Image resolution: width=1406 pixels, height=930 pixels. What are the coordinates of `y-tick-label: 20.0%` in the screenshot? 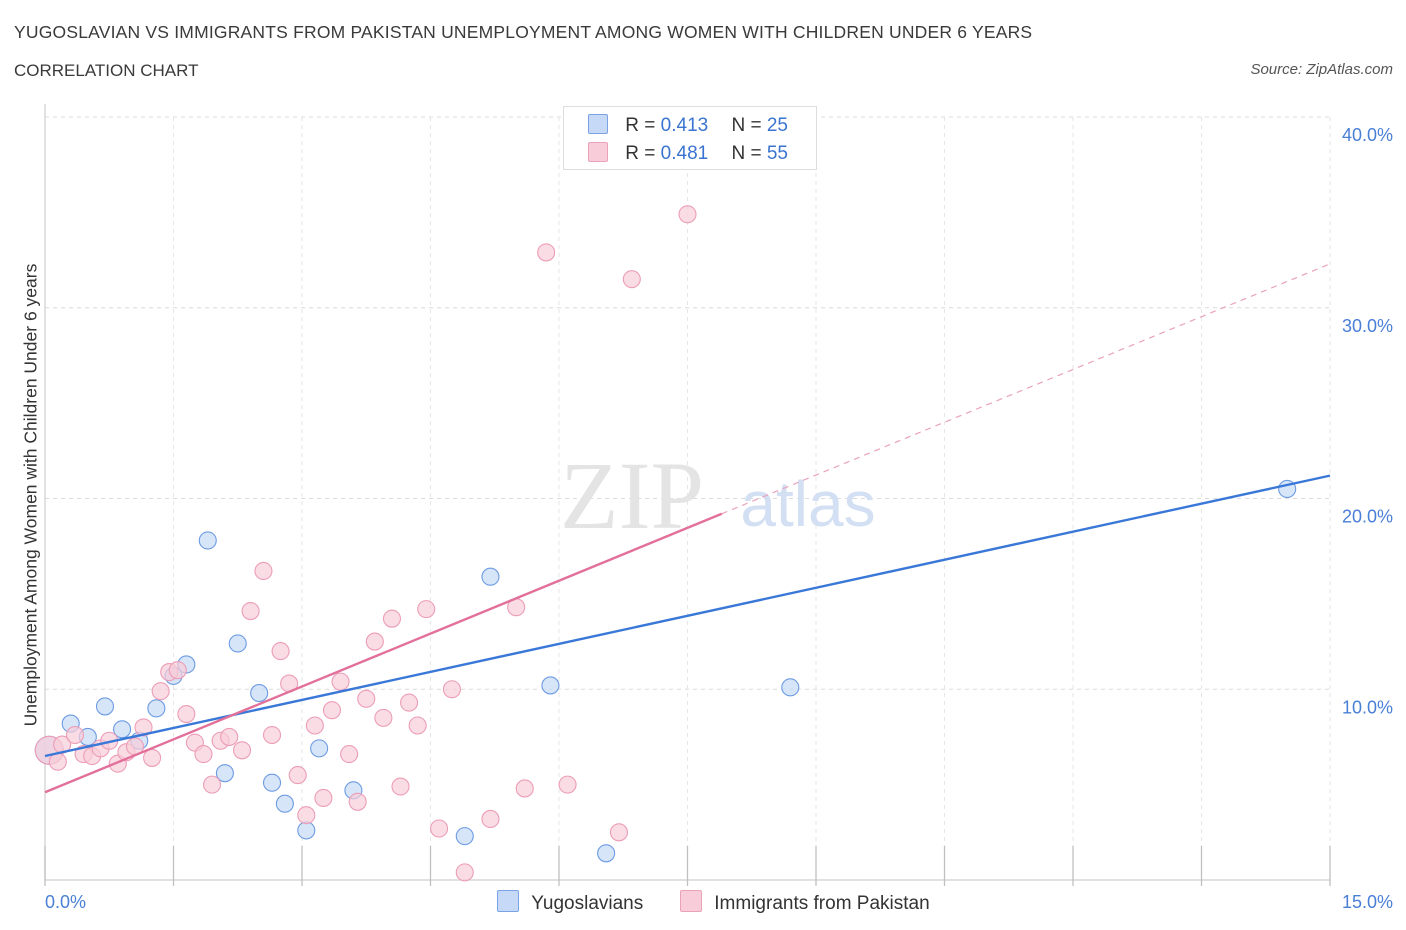 It's located at (1367, 517).